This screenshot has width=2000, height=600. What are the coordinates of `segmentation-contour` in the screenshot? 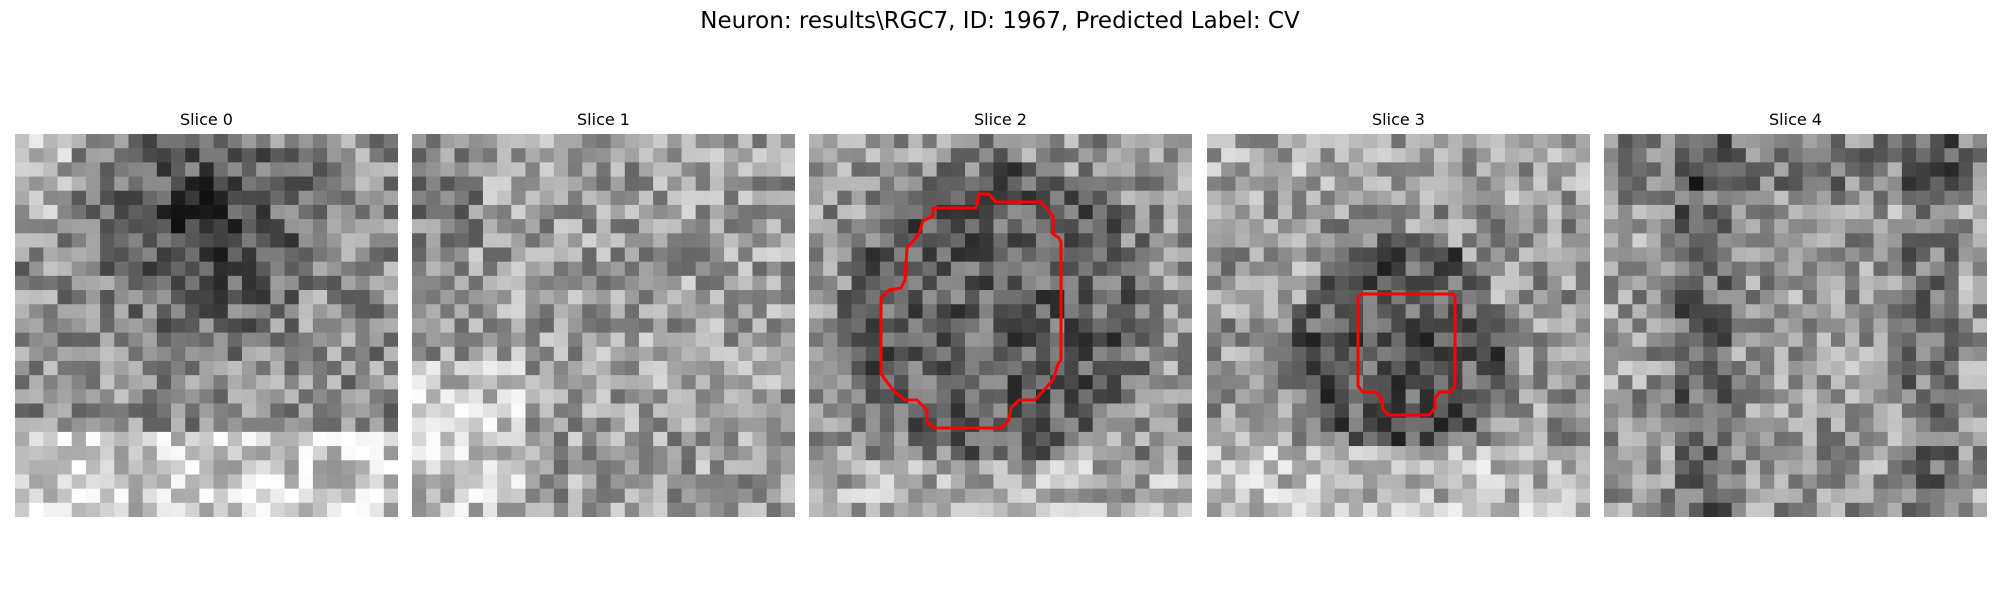 It's located at (1406, 354).